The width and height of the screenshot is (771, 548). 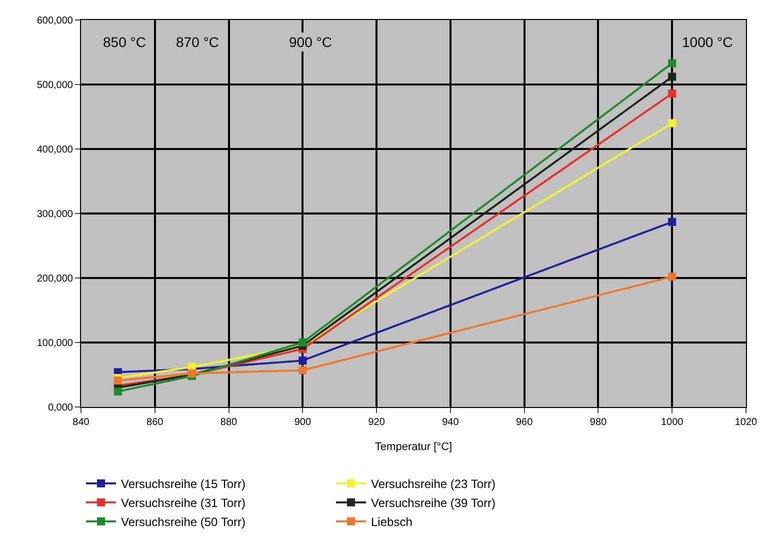 What do you see at coordinates (433, 503) in the screenshot?
I see `legend-label: Versuchsreihe (39 Torr)` at bounding box center [433, 503].